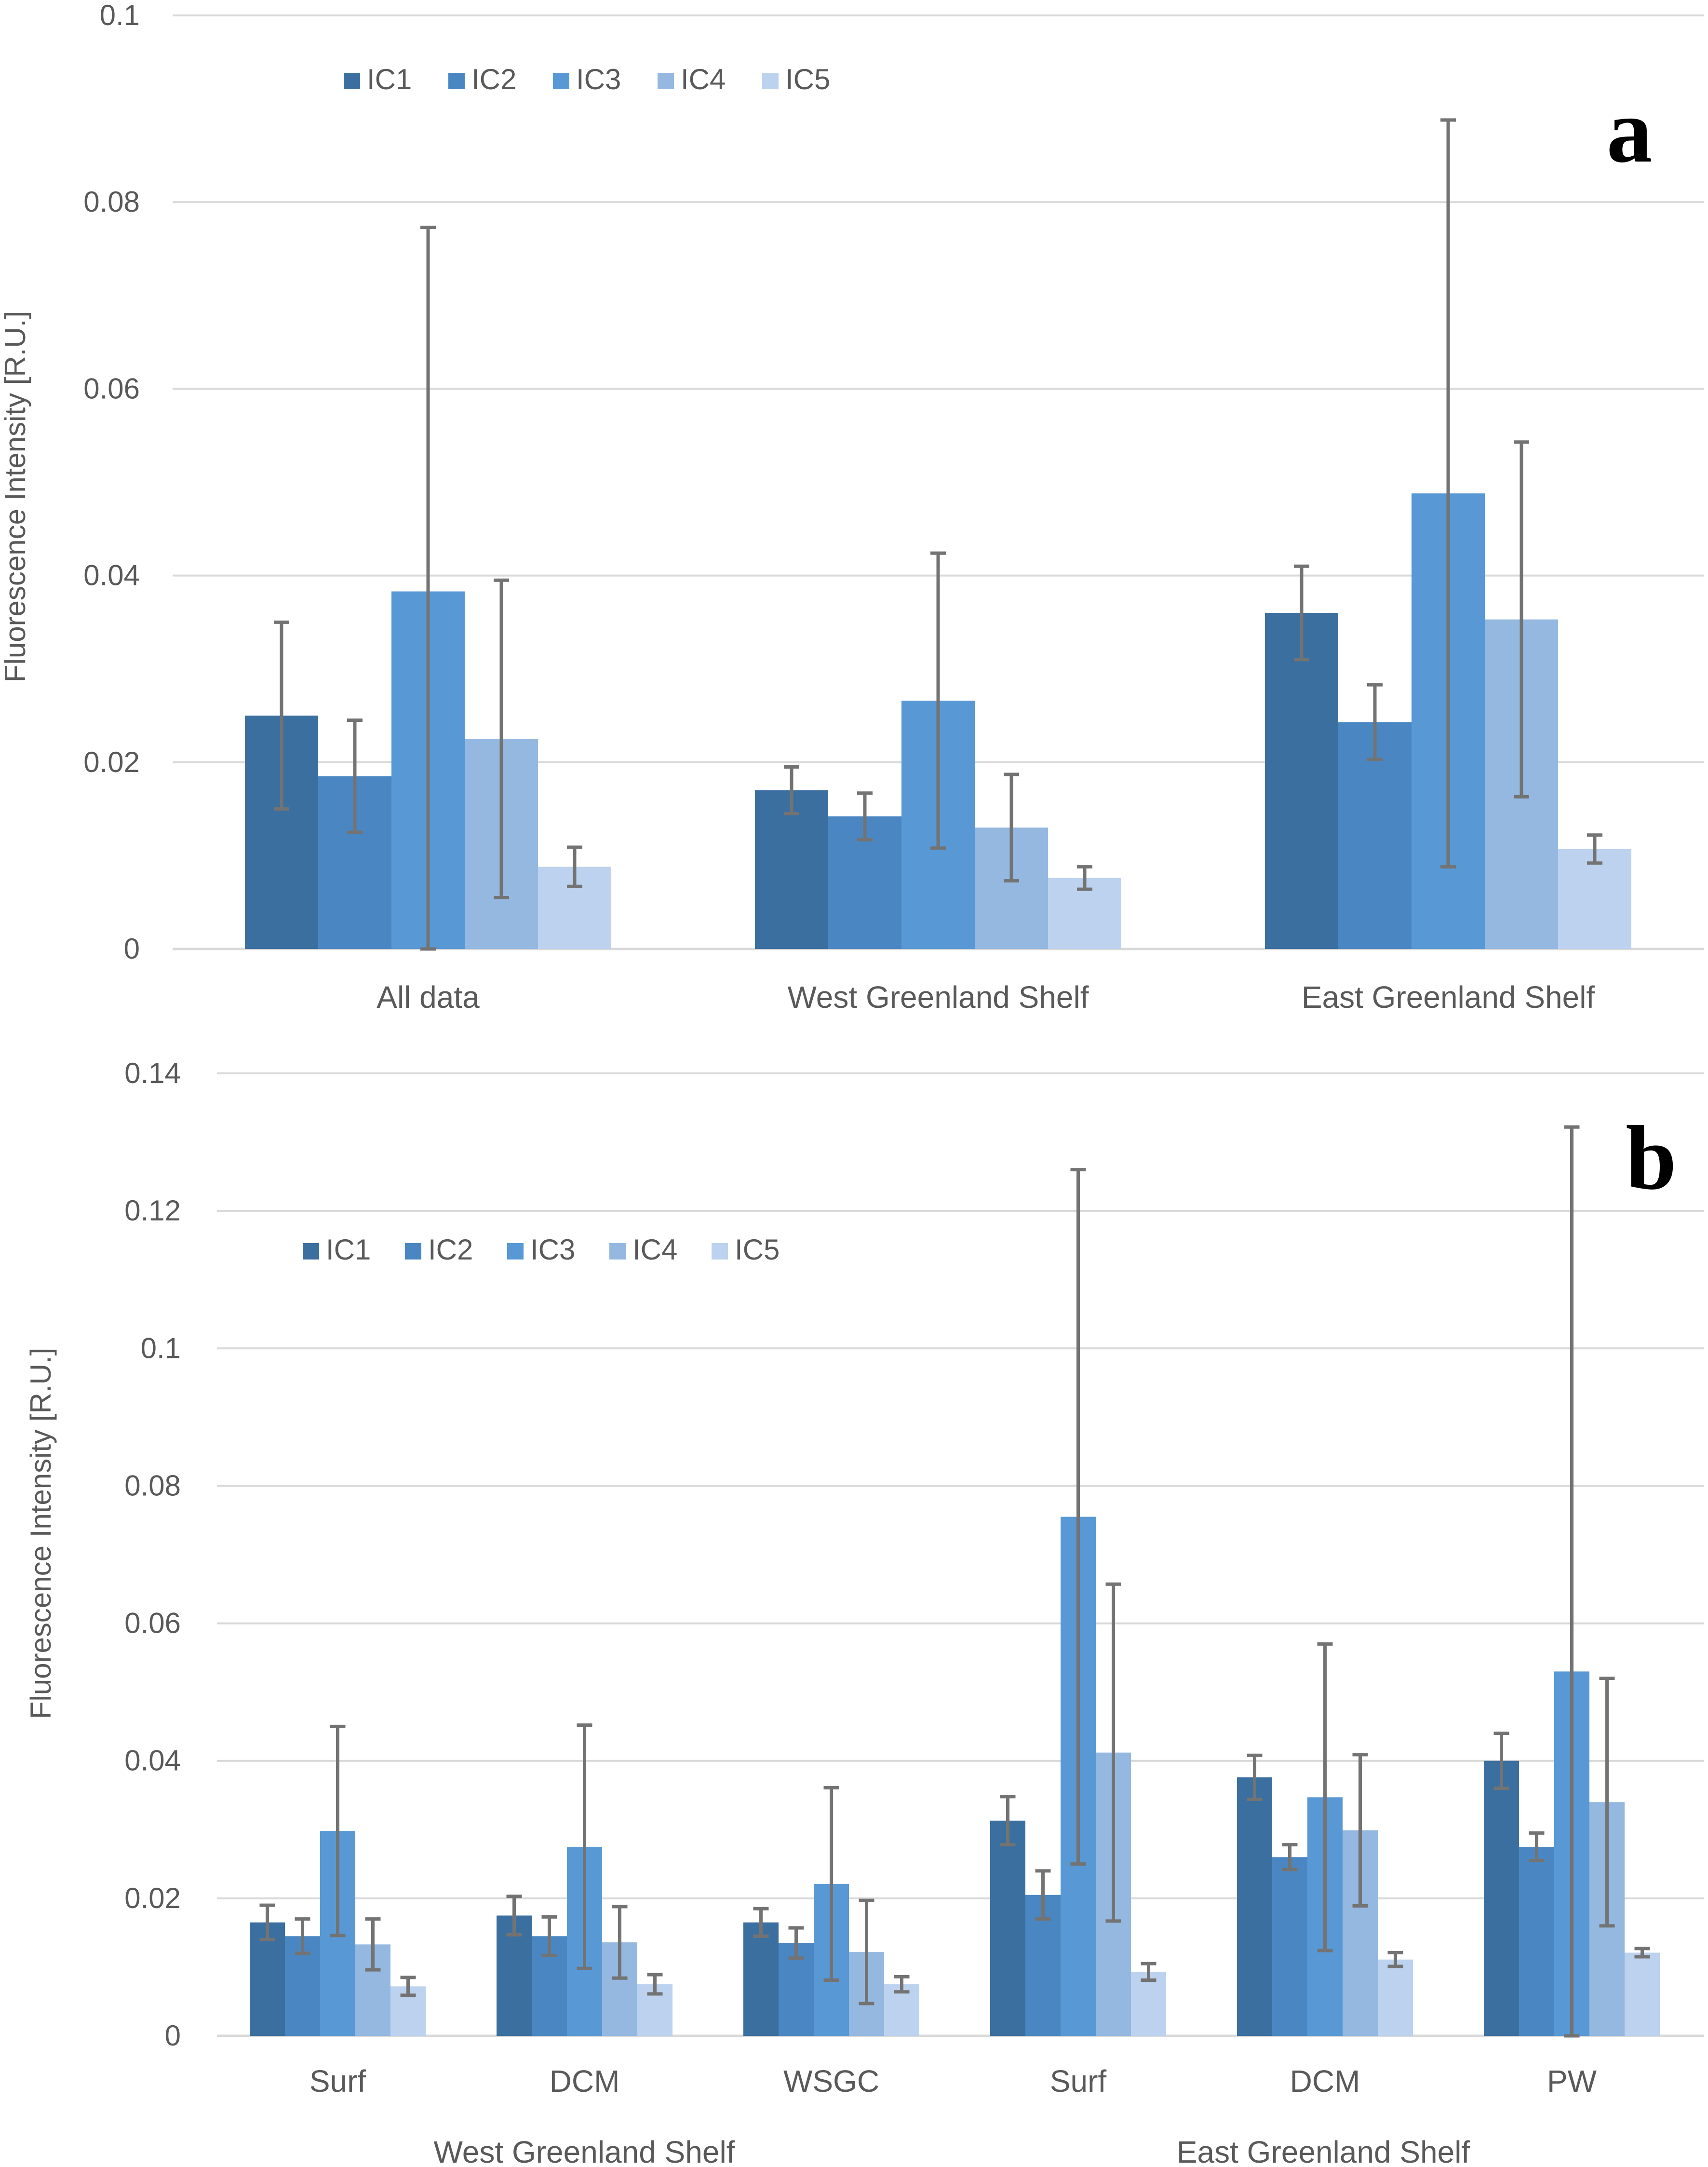  I want to click on panel-b-y-ticks: 0 0.02 0.04 0.06 0.08 0.1 0.12 0.14, so click(152, 1554).